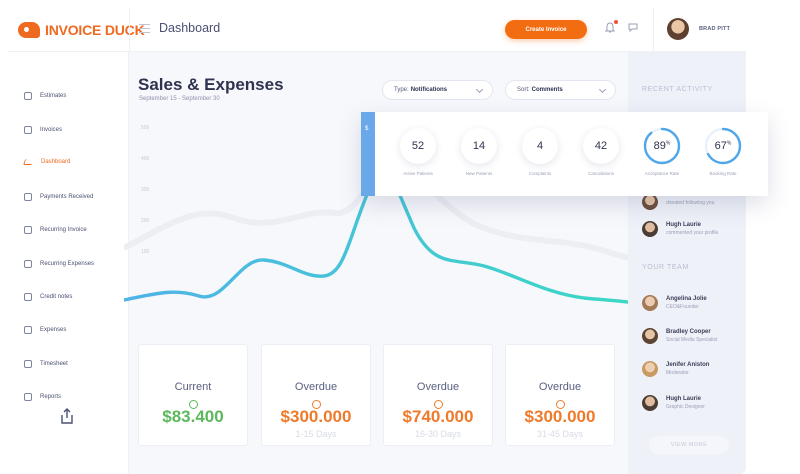  What do you see at coordinates (145, 221) in the screenshot?
I see `y-tick-label: 200` at bounding box center [145, 221].